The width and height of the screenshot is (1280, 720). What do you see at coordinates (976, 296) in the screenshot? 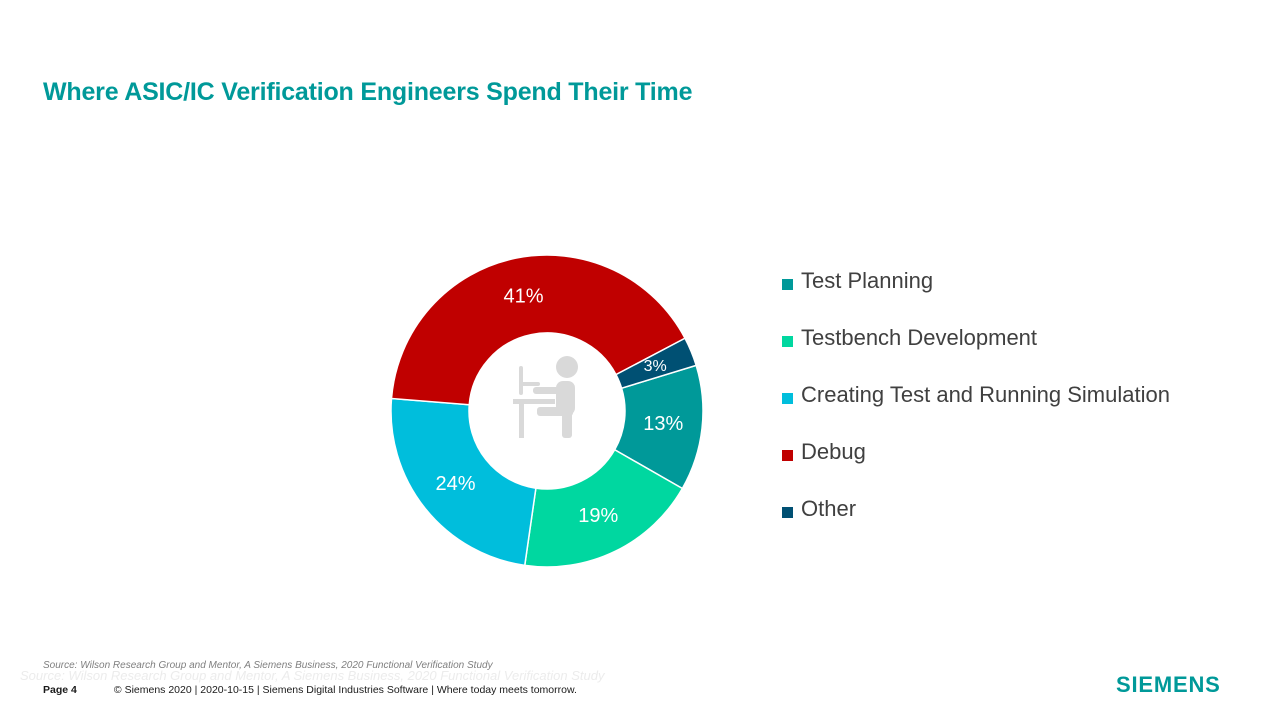
I see `legend-item-test-planning: Test Planning` at bounding box center [976, 296].